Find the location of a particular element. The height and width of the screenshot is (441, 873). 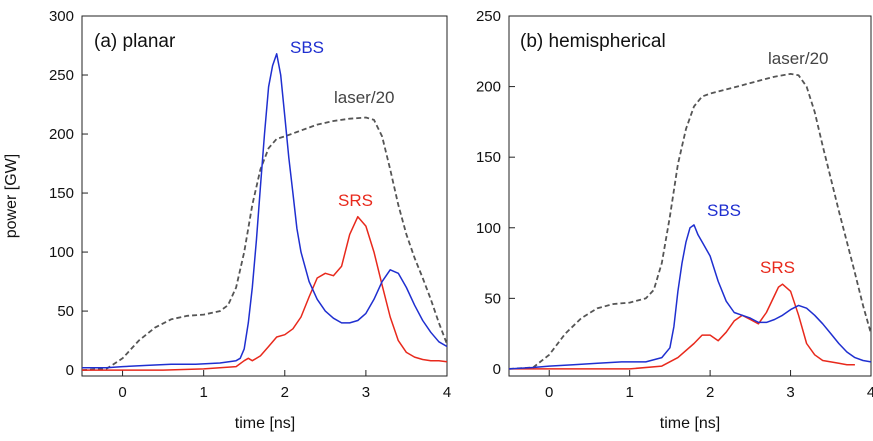

panel-a-y-tick-label: 300 is located at coordinates (61, 16).